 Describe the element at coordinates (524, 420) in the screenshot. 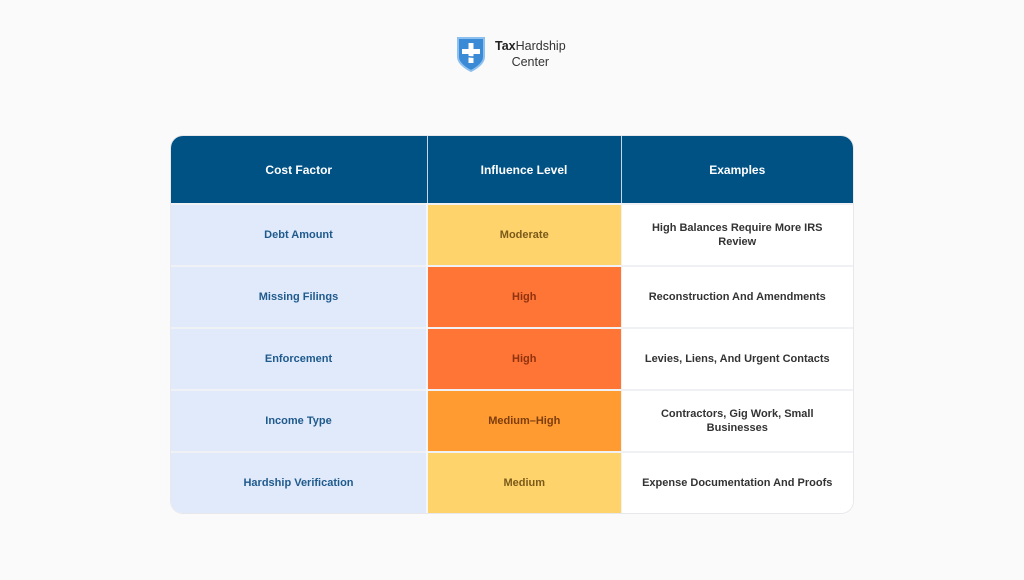

I see `influence-level-cell: Medium–High` at that location.